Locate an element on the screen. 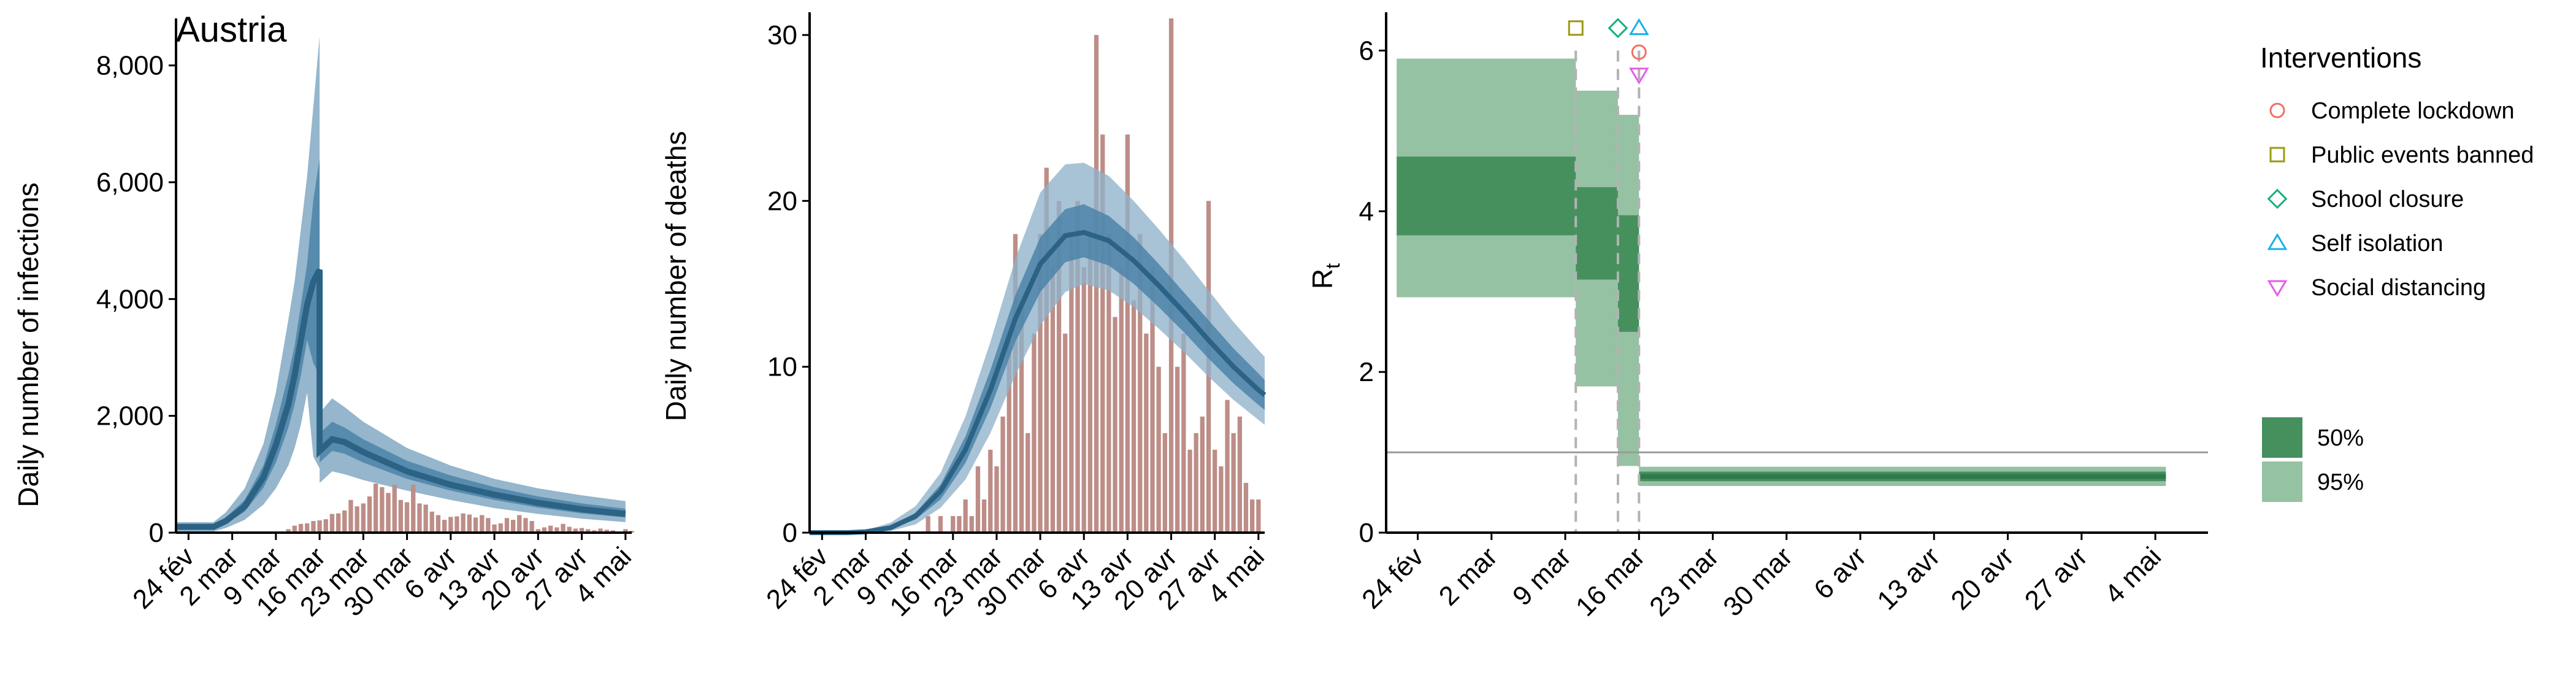 Image resolution: width=2576 pixels, height=683 pixels. y-axis-title-deaths: Daily number of deaths is located at coordinates (676, 276).